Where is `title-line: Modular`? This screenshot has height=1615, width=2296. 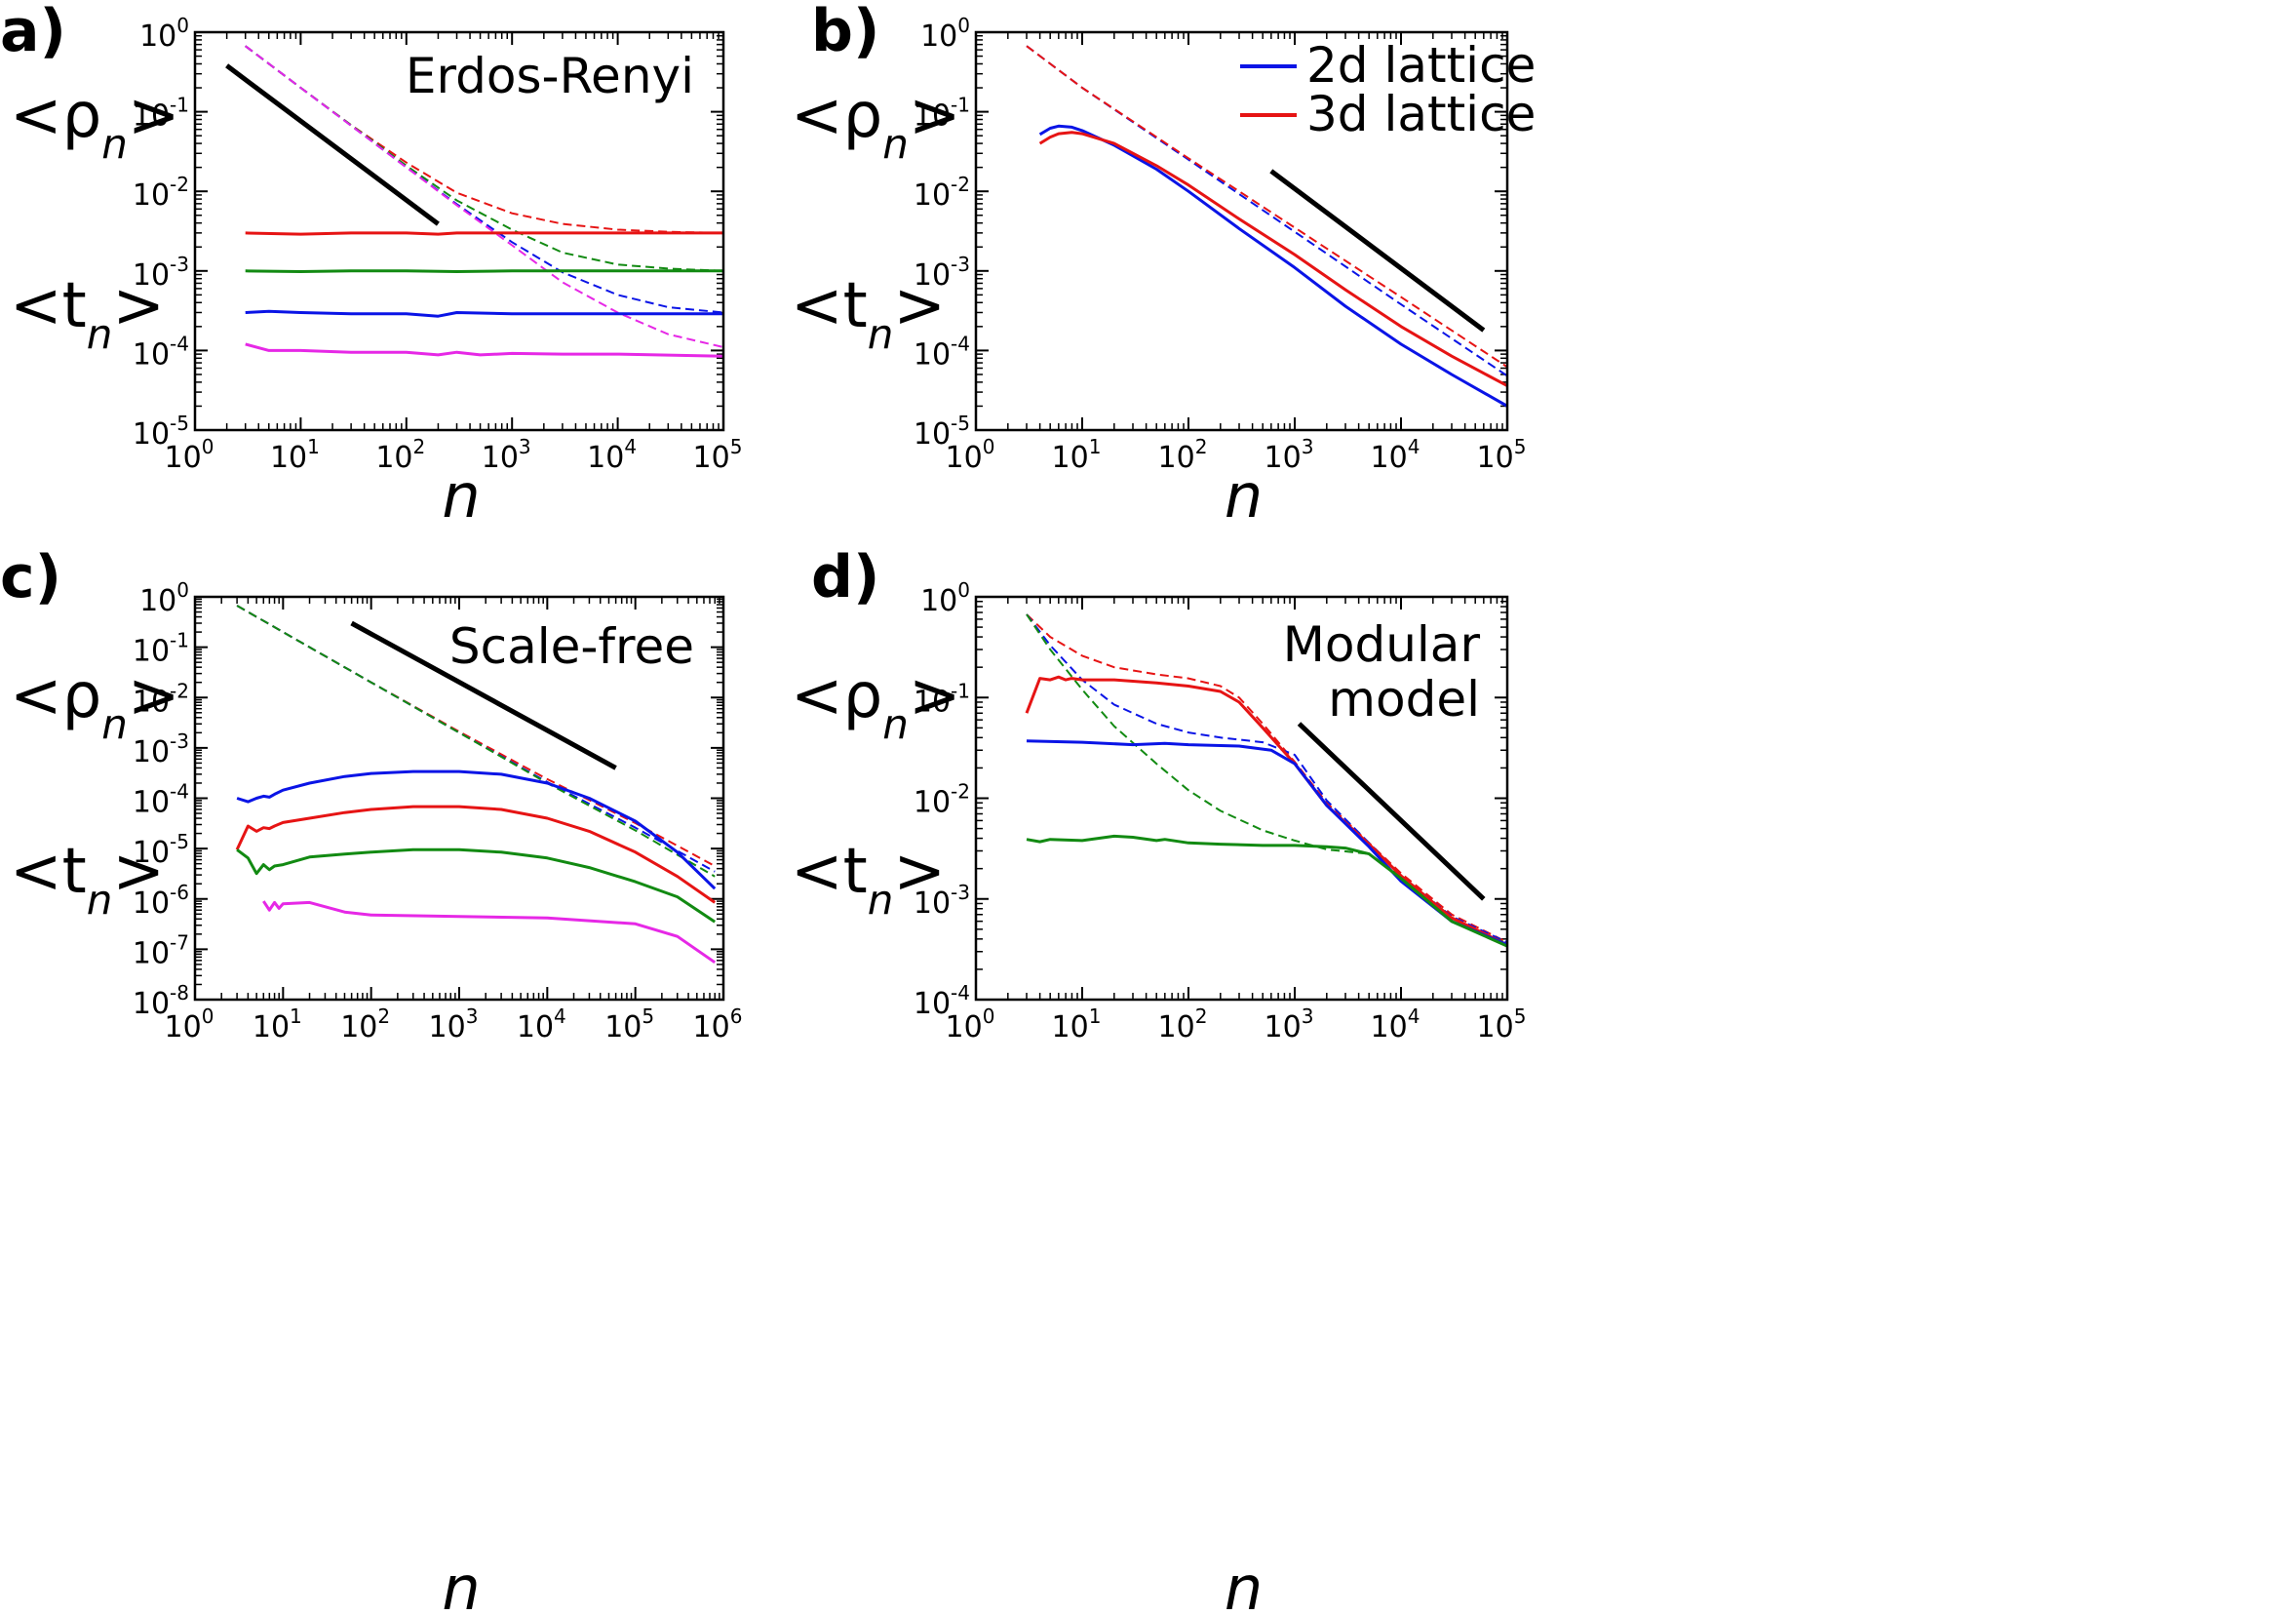
title-line: Modular is located at coordinates (1382, 644).